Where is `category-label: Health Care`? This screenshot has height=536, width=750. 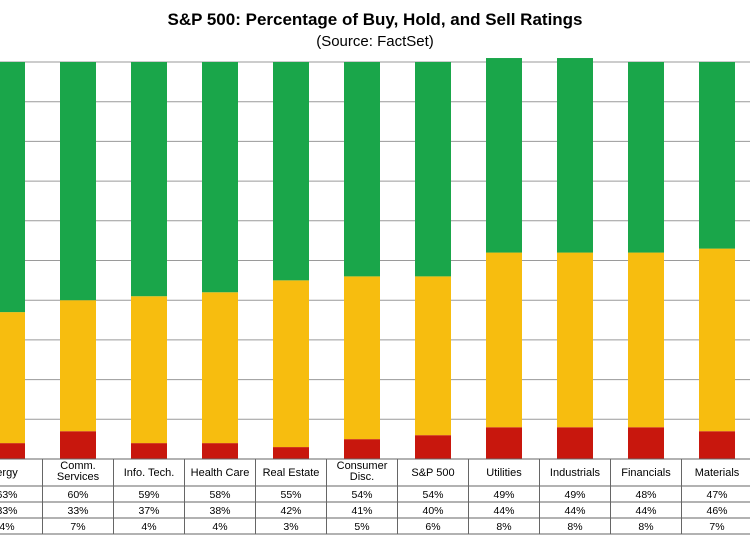 category-label: Health Care is located at coordinates (220, 473).